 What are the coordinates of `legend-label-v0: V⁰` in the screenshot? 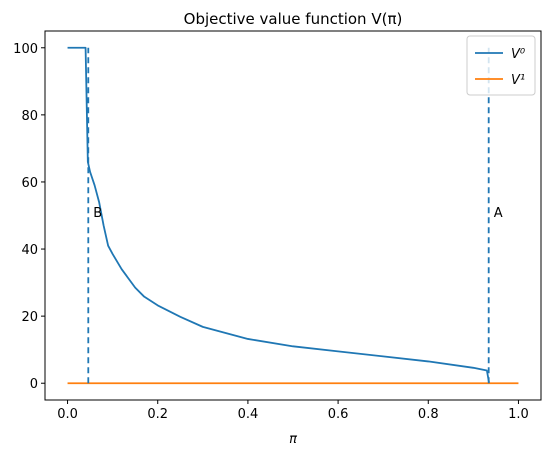 It's located at (518, 54).